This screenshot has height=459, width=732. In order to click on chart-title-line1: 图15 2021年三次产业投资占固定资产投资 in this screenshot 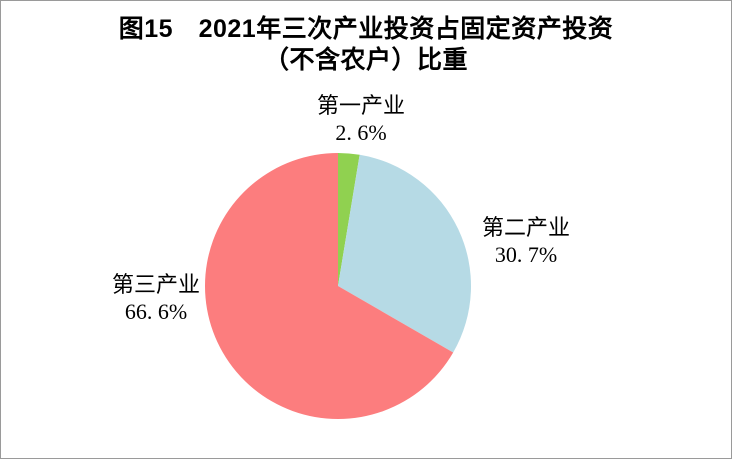, I will do `click(366, 29)`.